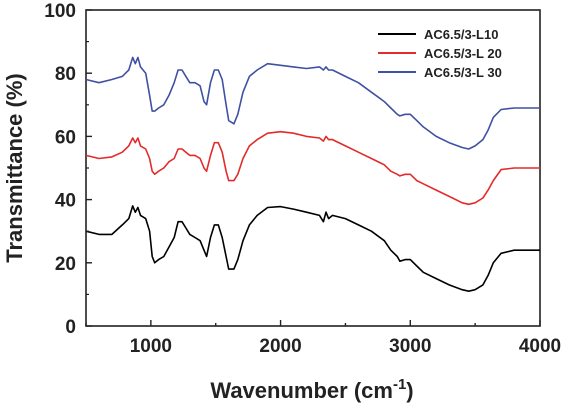 The height and width of the screenshot is (409, 564). Describe the element at coordinates (70, 327) in the screenshot. I see `y-tick-label-0: 0` at that location.